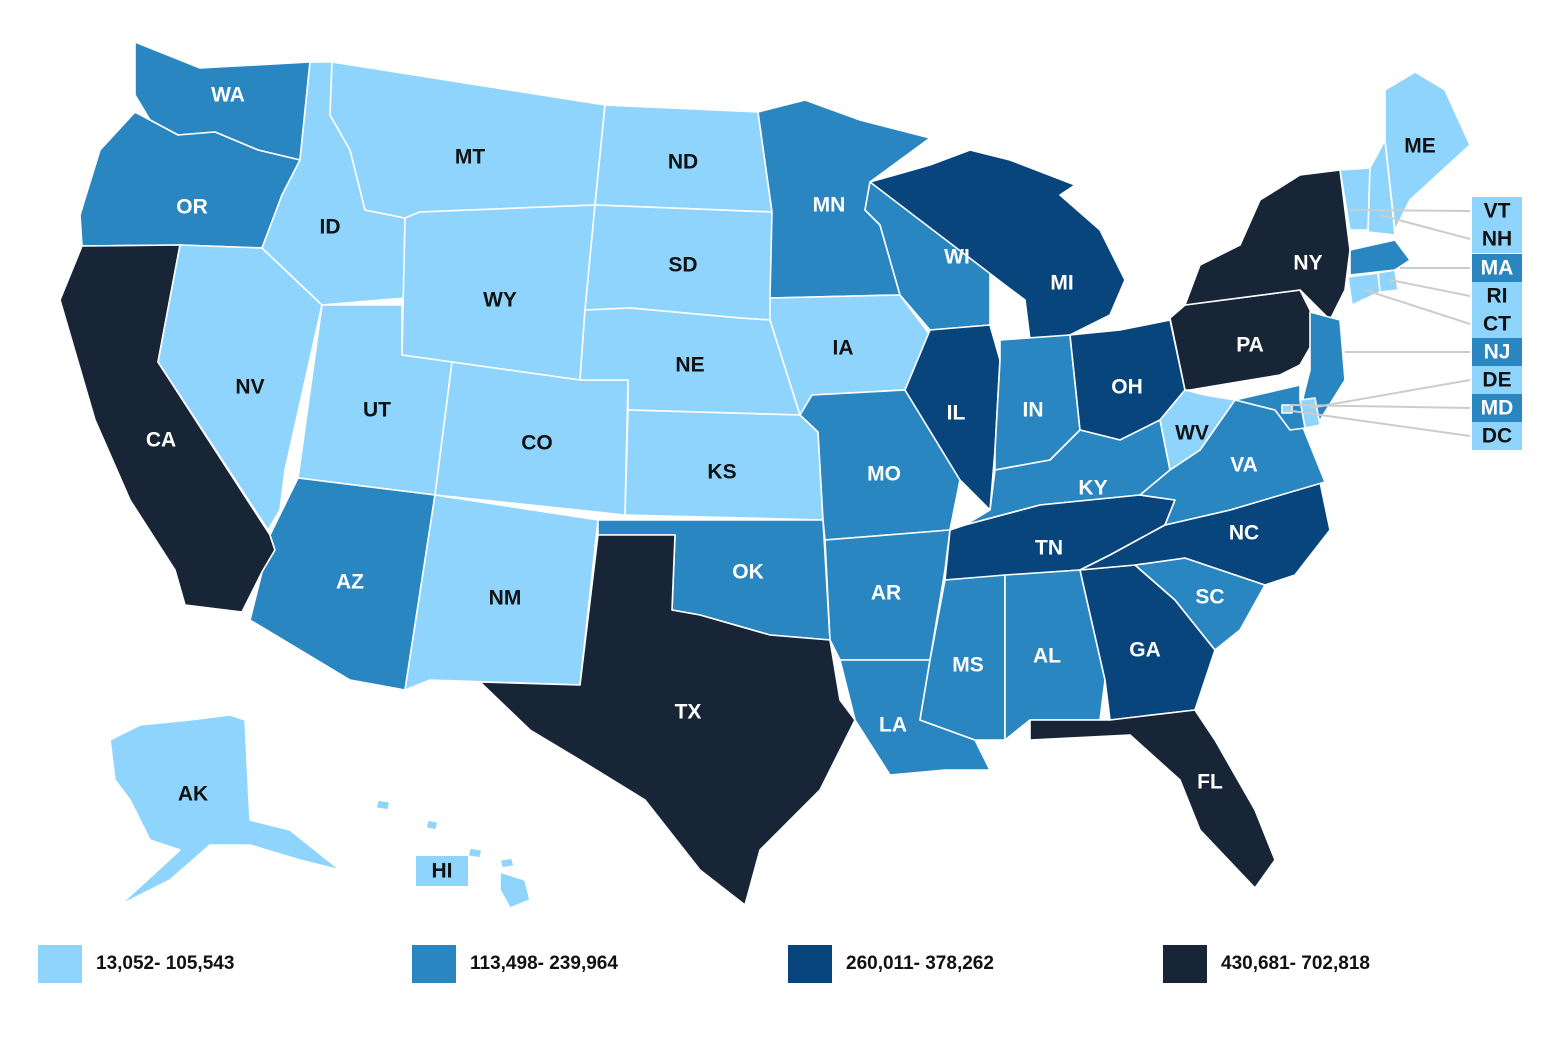 The width and height of the screenshot is (1550, 1038). Describe the element at coordinates (1322, 366) in the screenshot. I see `state-nj` at that location.